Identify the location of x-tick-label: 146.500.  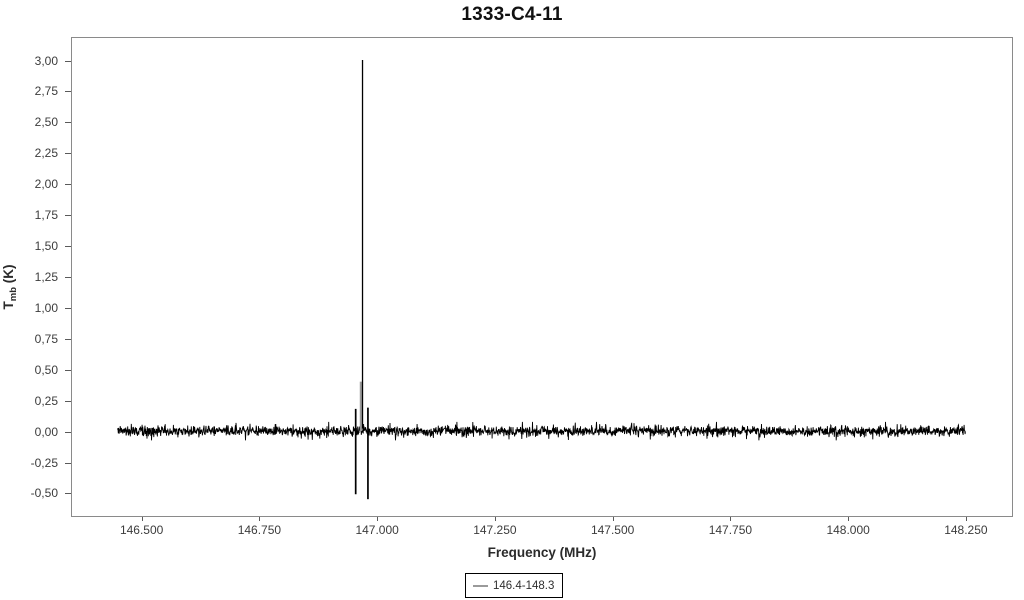
(141, 530).